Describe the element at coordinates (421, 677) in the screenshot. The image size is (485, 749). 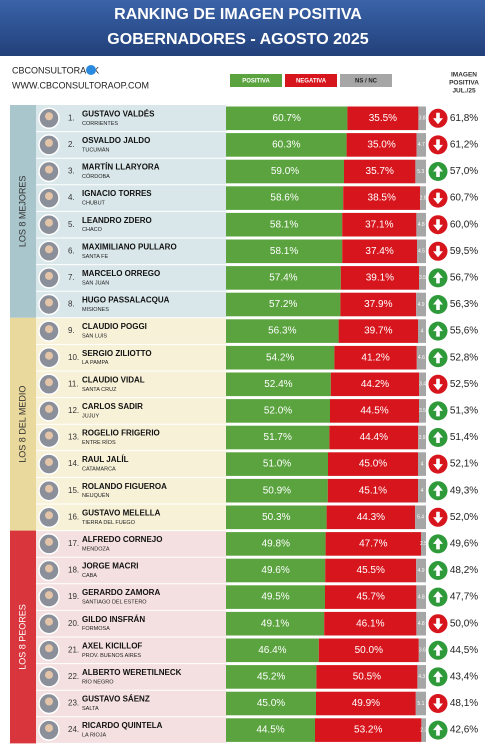
I see `bar-label: 4.3` at that location.